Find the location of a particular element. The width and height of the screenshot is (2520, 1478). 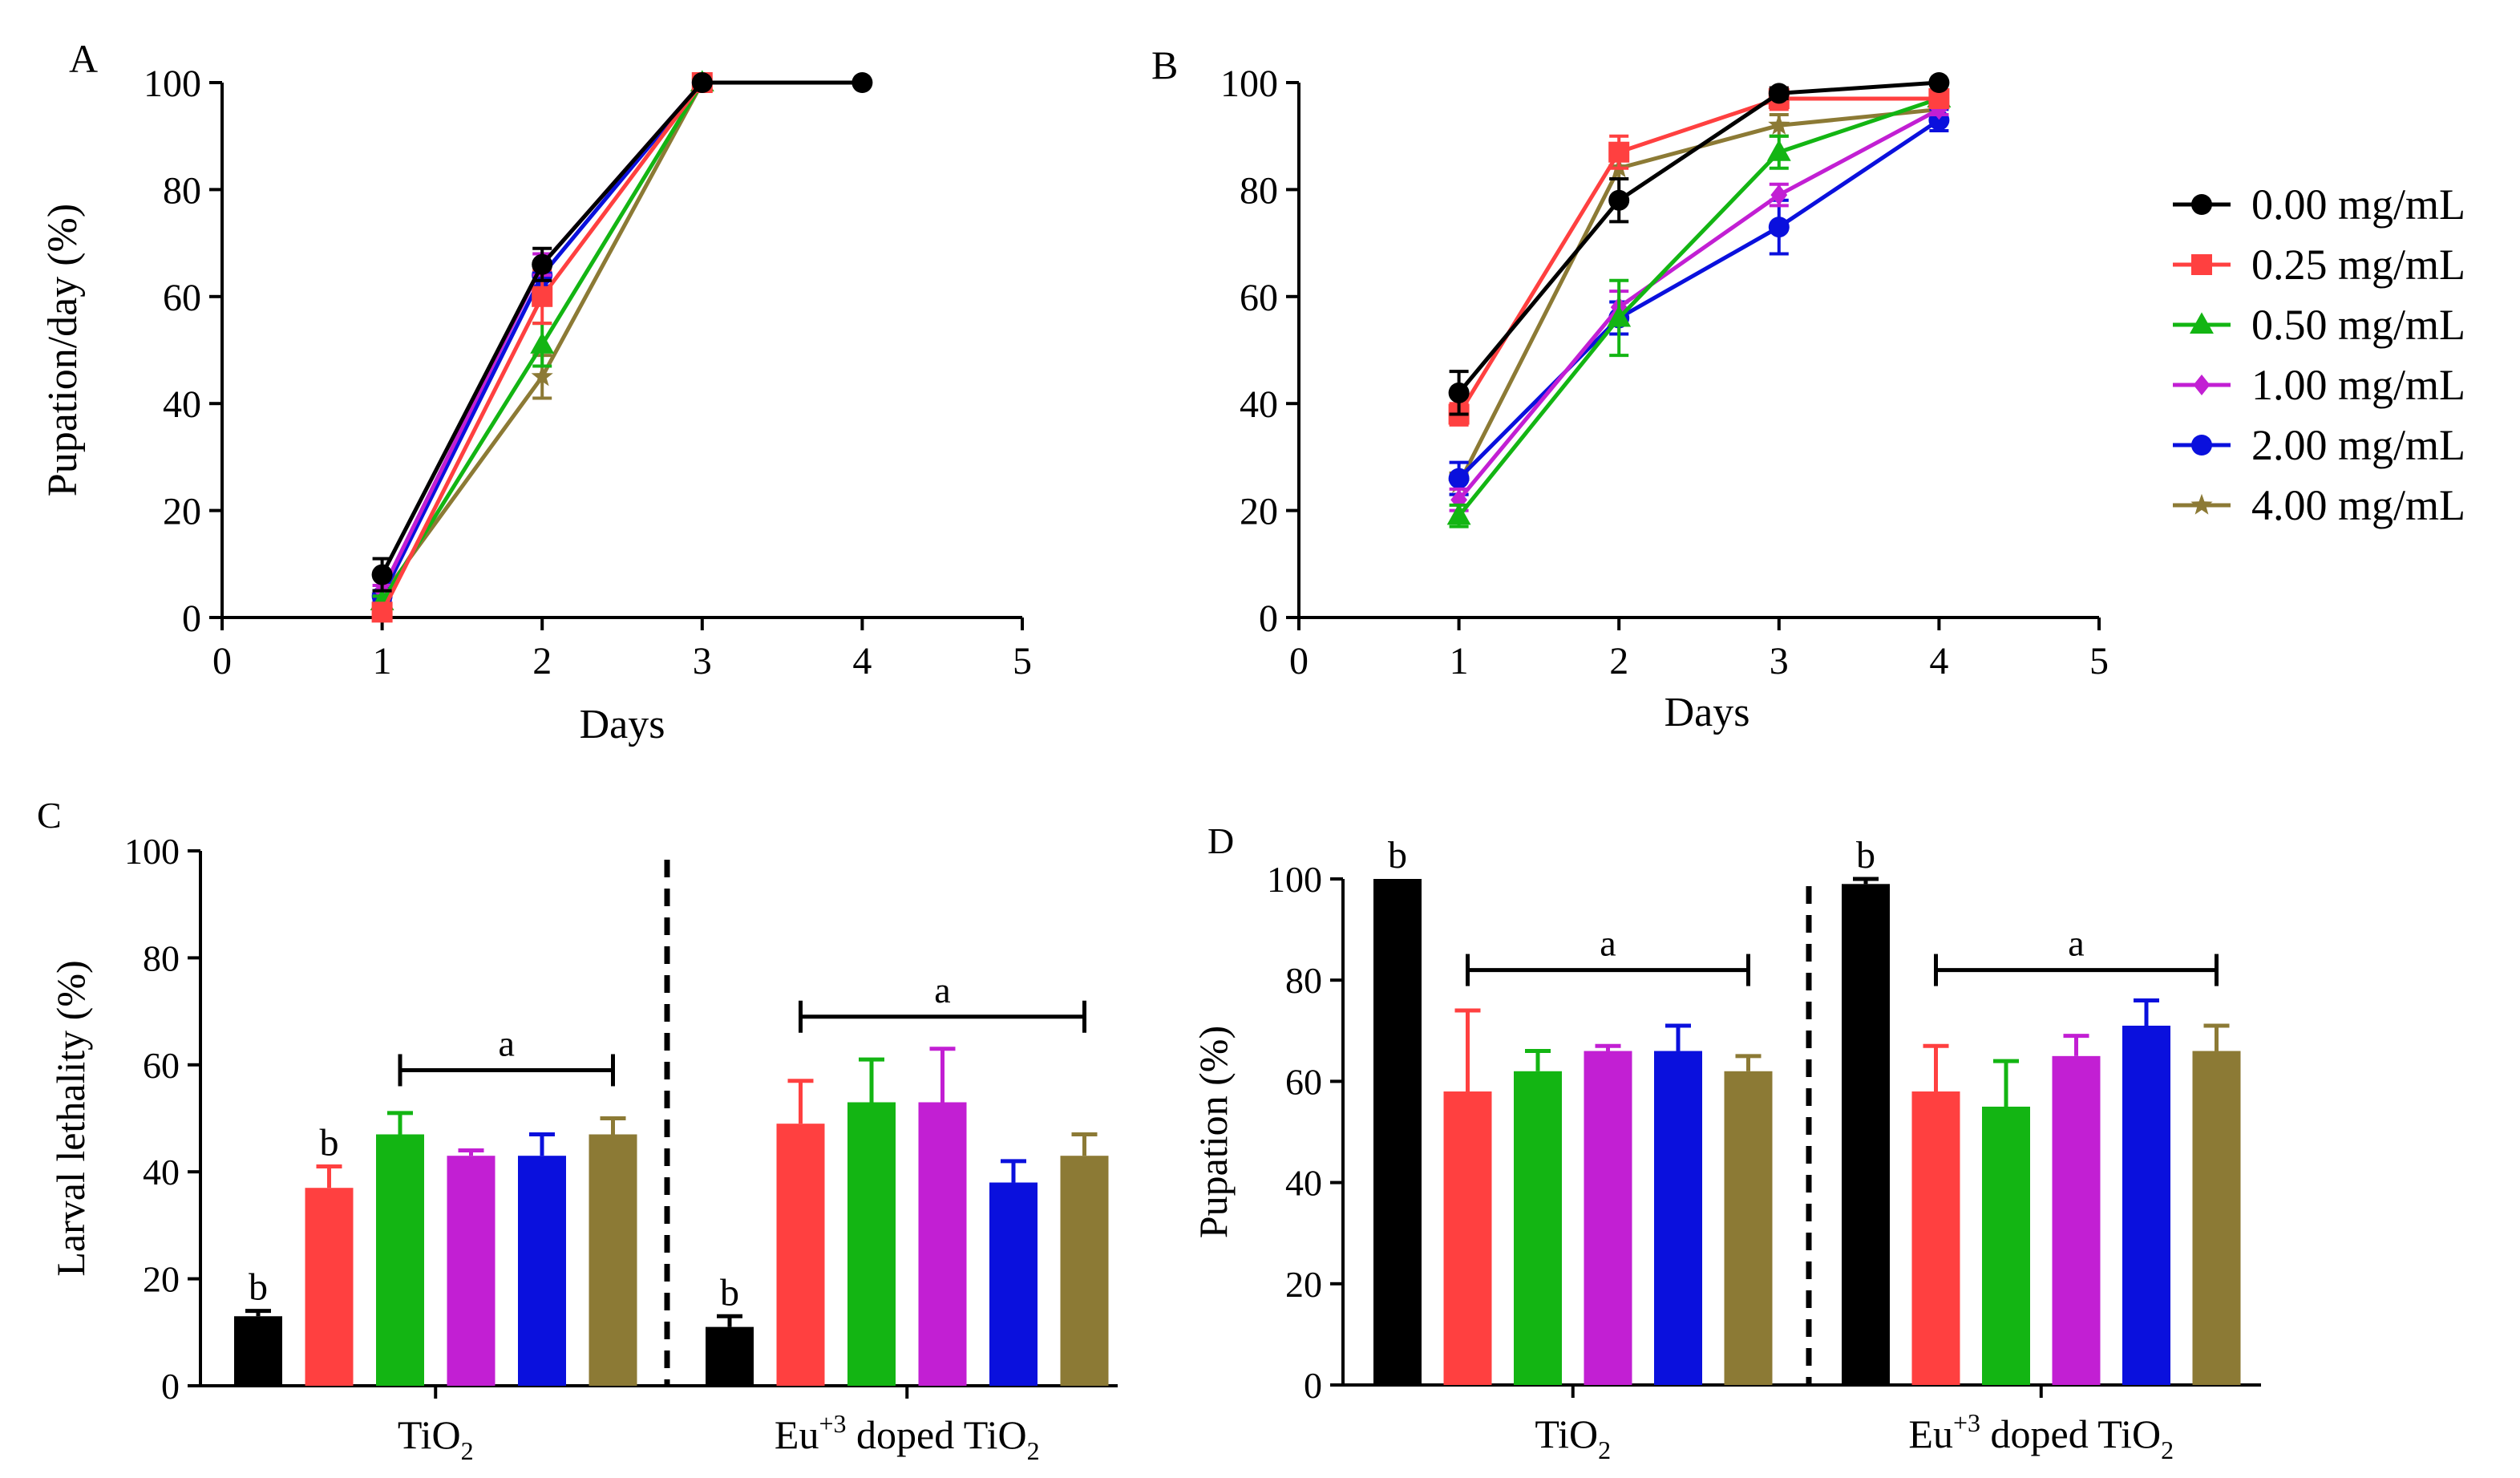

bracket-label: a is located at coordinates (942, 990).